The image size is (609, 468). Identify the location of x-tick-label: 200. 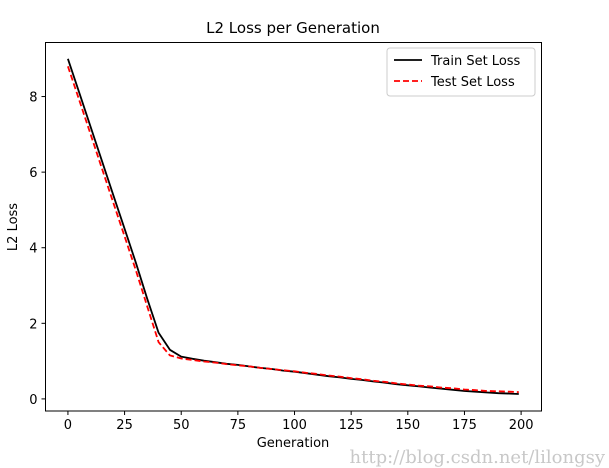
(521, 425).